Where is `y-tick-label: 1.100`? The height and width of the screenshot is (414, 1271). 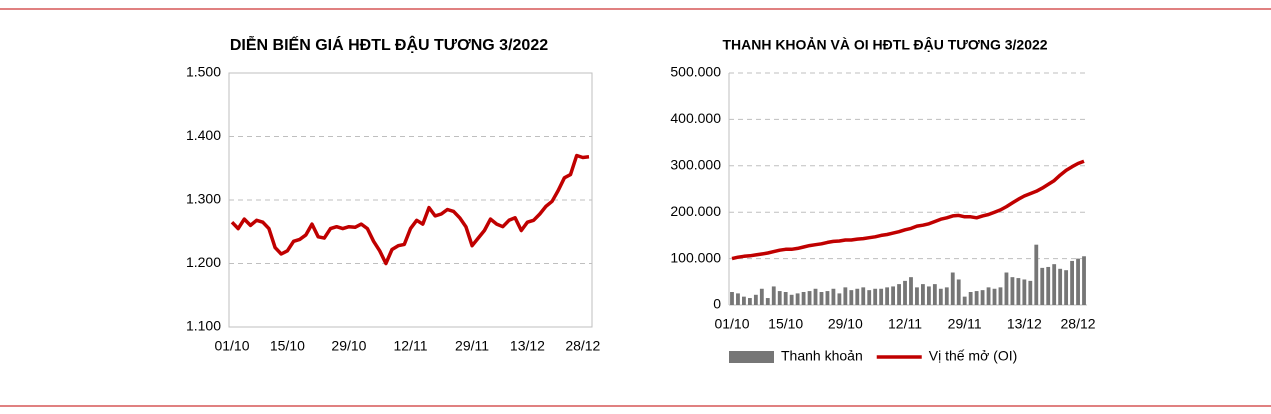 y-tick-label: 1.100 is located at coordinates (203, 326).